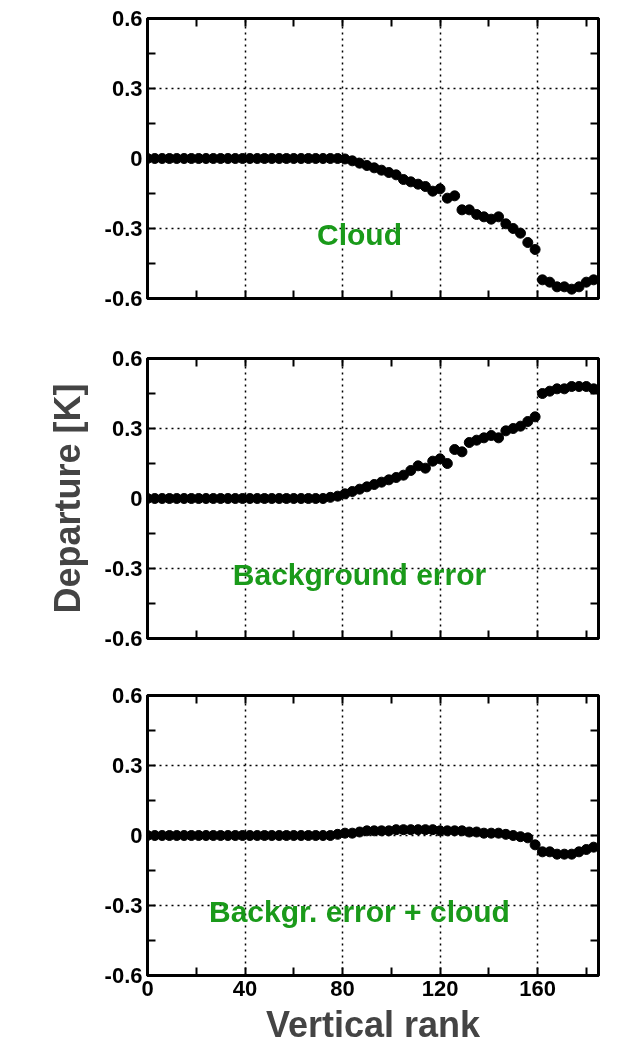 The image size is (619, 1060). What do you see at coordinates (359, 911) in the screenshot?
I see `annotation: Backgr. error + cloud` at bounding box center [359, 911].